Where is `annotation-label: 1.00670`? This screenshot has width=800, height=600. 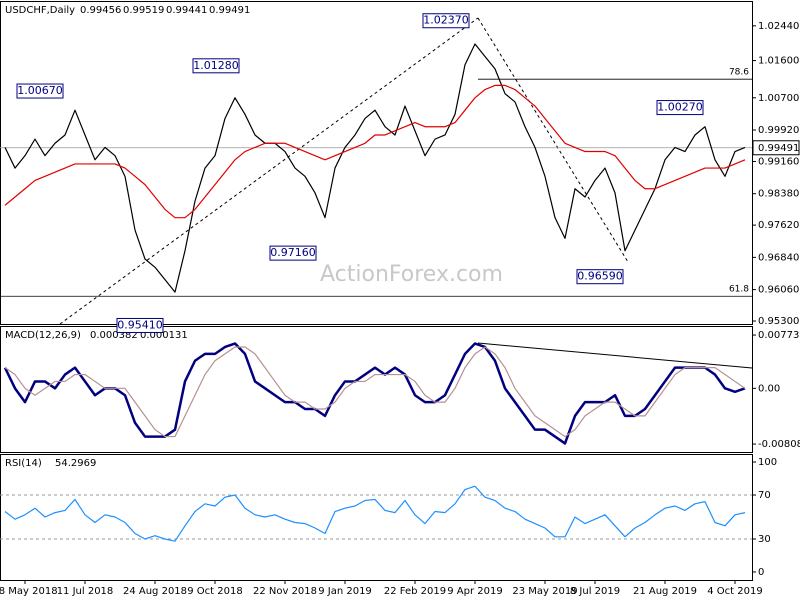
annotation-label: 1.00670 is located at coordinates (40, 90).